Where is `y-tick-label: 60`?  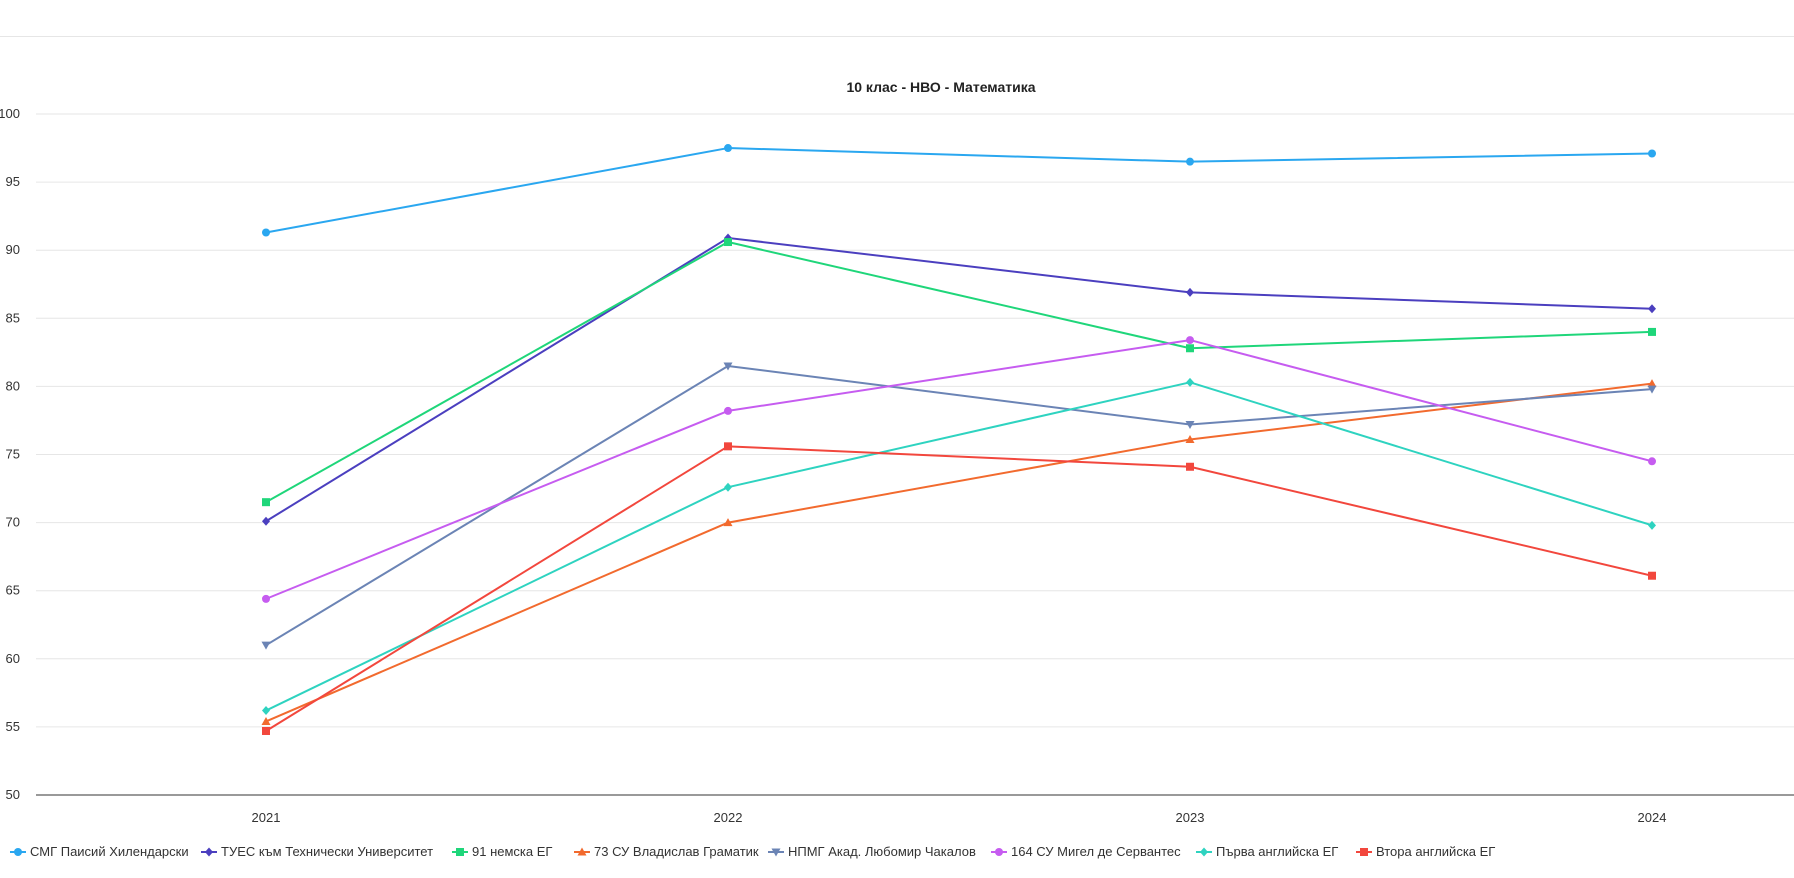 y-tick-label: 60 is located at coordinates (13, 658).